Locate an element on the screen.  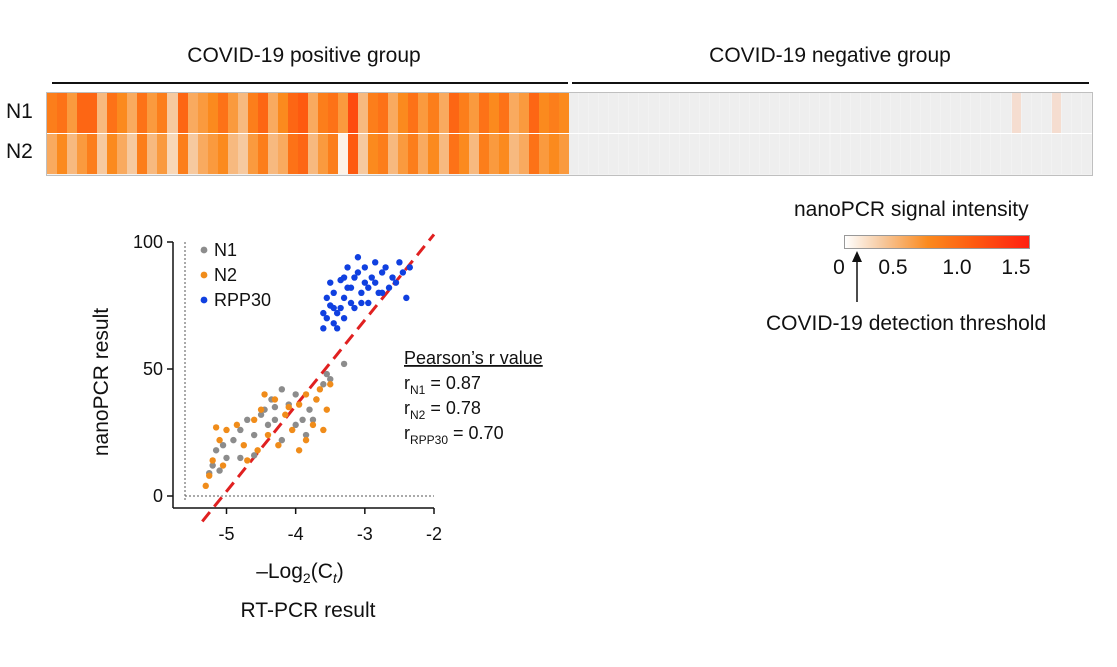
legend-marker-rpp30 is located at coordinates (204, 300).